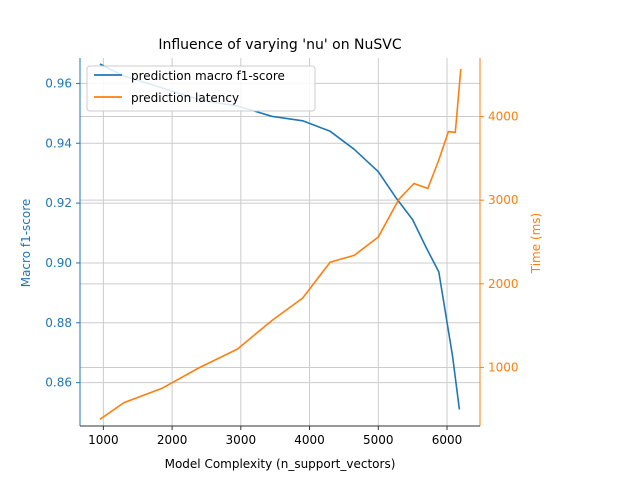  Describe the element at coordinates (378, 440) in the screenshot. I see `x-tick-label: 5000` at that location.